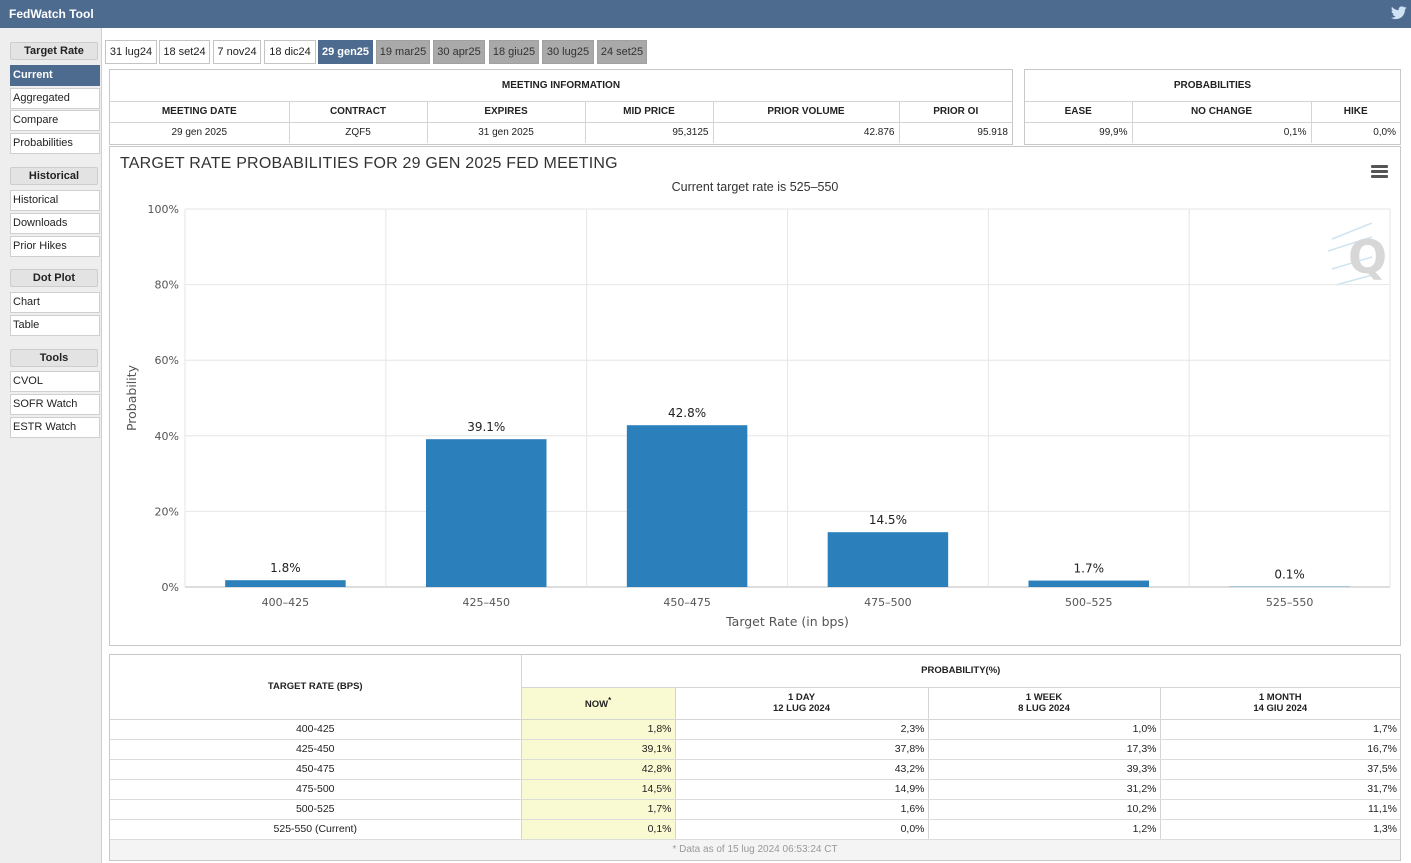 Image resolution: width=1411 pixels, height=863 pixels. Describe the element at coordinates (55, 223) in the screenshot. I see `sidebar-item-downloads: Downloads` at that location.